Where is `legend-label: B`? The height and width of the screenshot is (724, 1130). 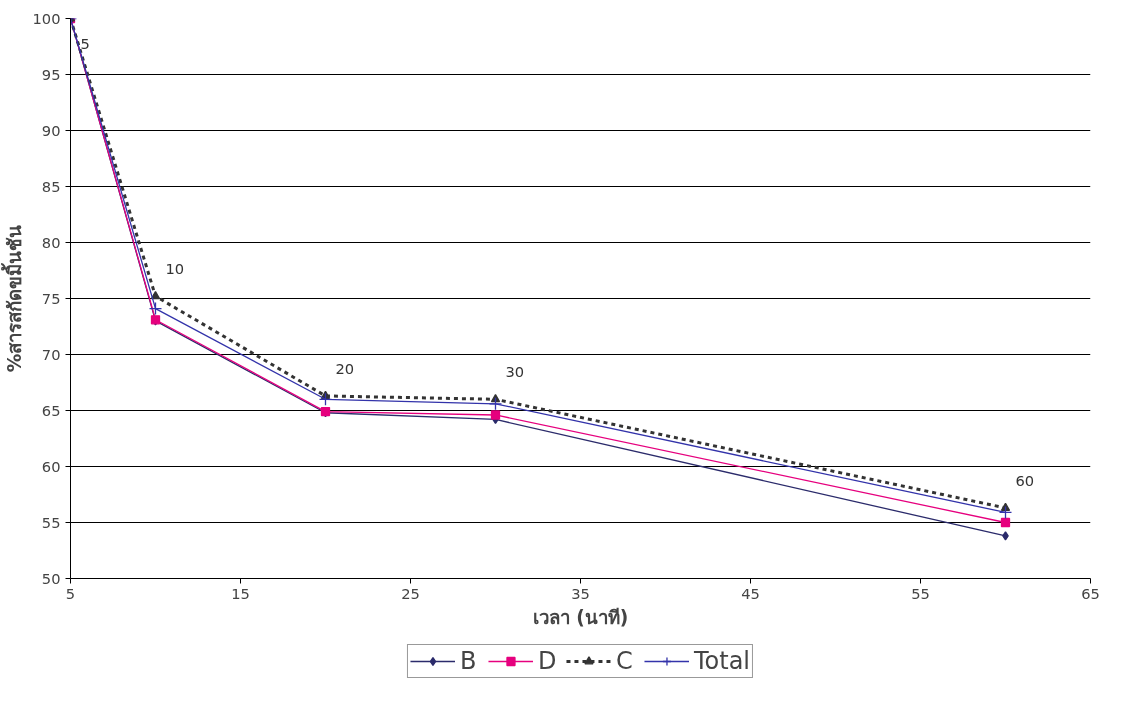
legend-label: B is located at coordinates (468, 661).